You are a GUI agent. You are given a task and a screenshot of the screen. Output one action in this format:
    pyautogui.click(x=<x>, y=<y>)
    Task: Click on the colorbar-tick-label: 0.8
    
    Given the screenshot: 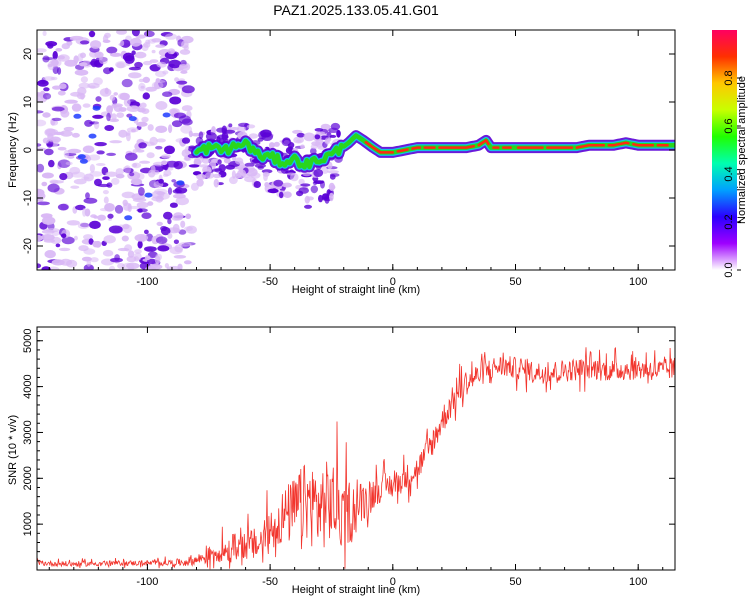 What is the action you would take?
    pyautogui.click(x=729, y=77)
    